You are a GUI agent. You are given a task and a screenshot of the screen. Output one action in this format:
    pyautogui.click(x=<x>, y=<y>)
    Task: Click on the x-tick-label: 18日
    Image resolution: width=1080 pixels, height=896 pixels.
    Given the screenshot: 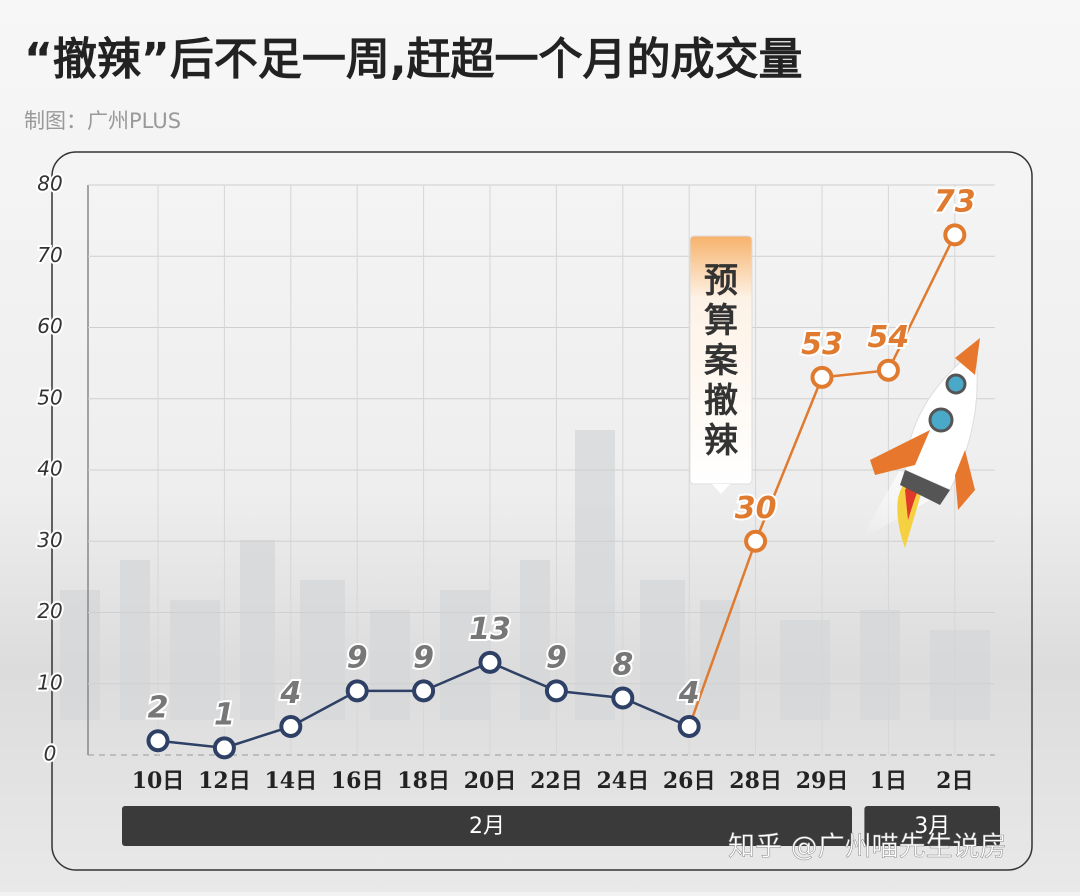 What is the action you would take?
    pyautogui.click(x=423, y=781)
    